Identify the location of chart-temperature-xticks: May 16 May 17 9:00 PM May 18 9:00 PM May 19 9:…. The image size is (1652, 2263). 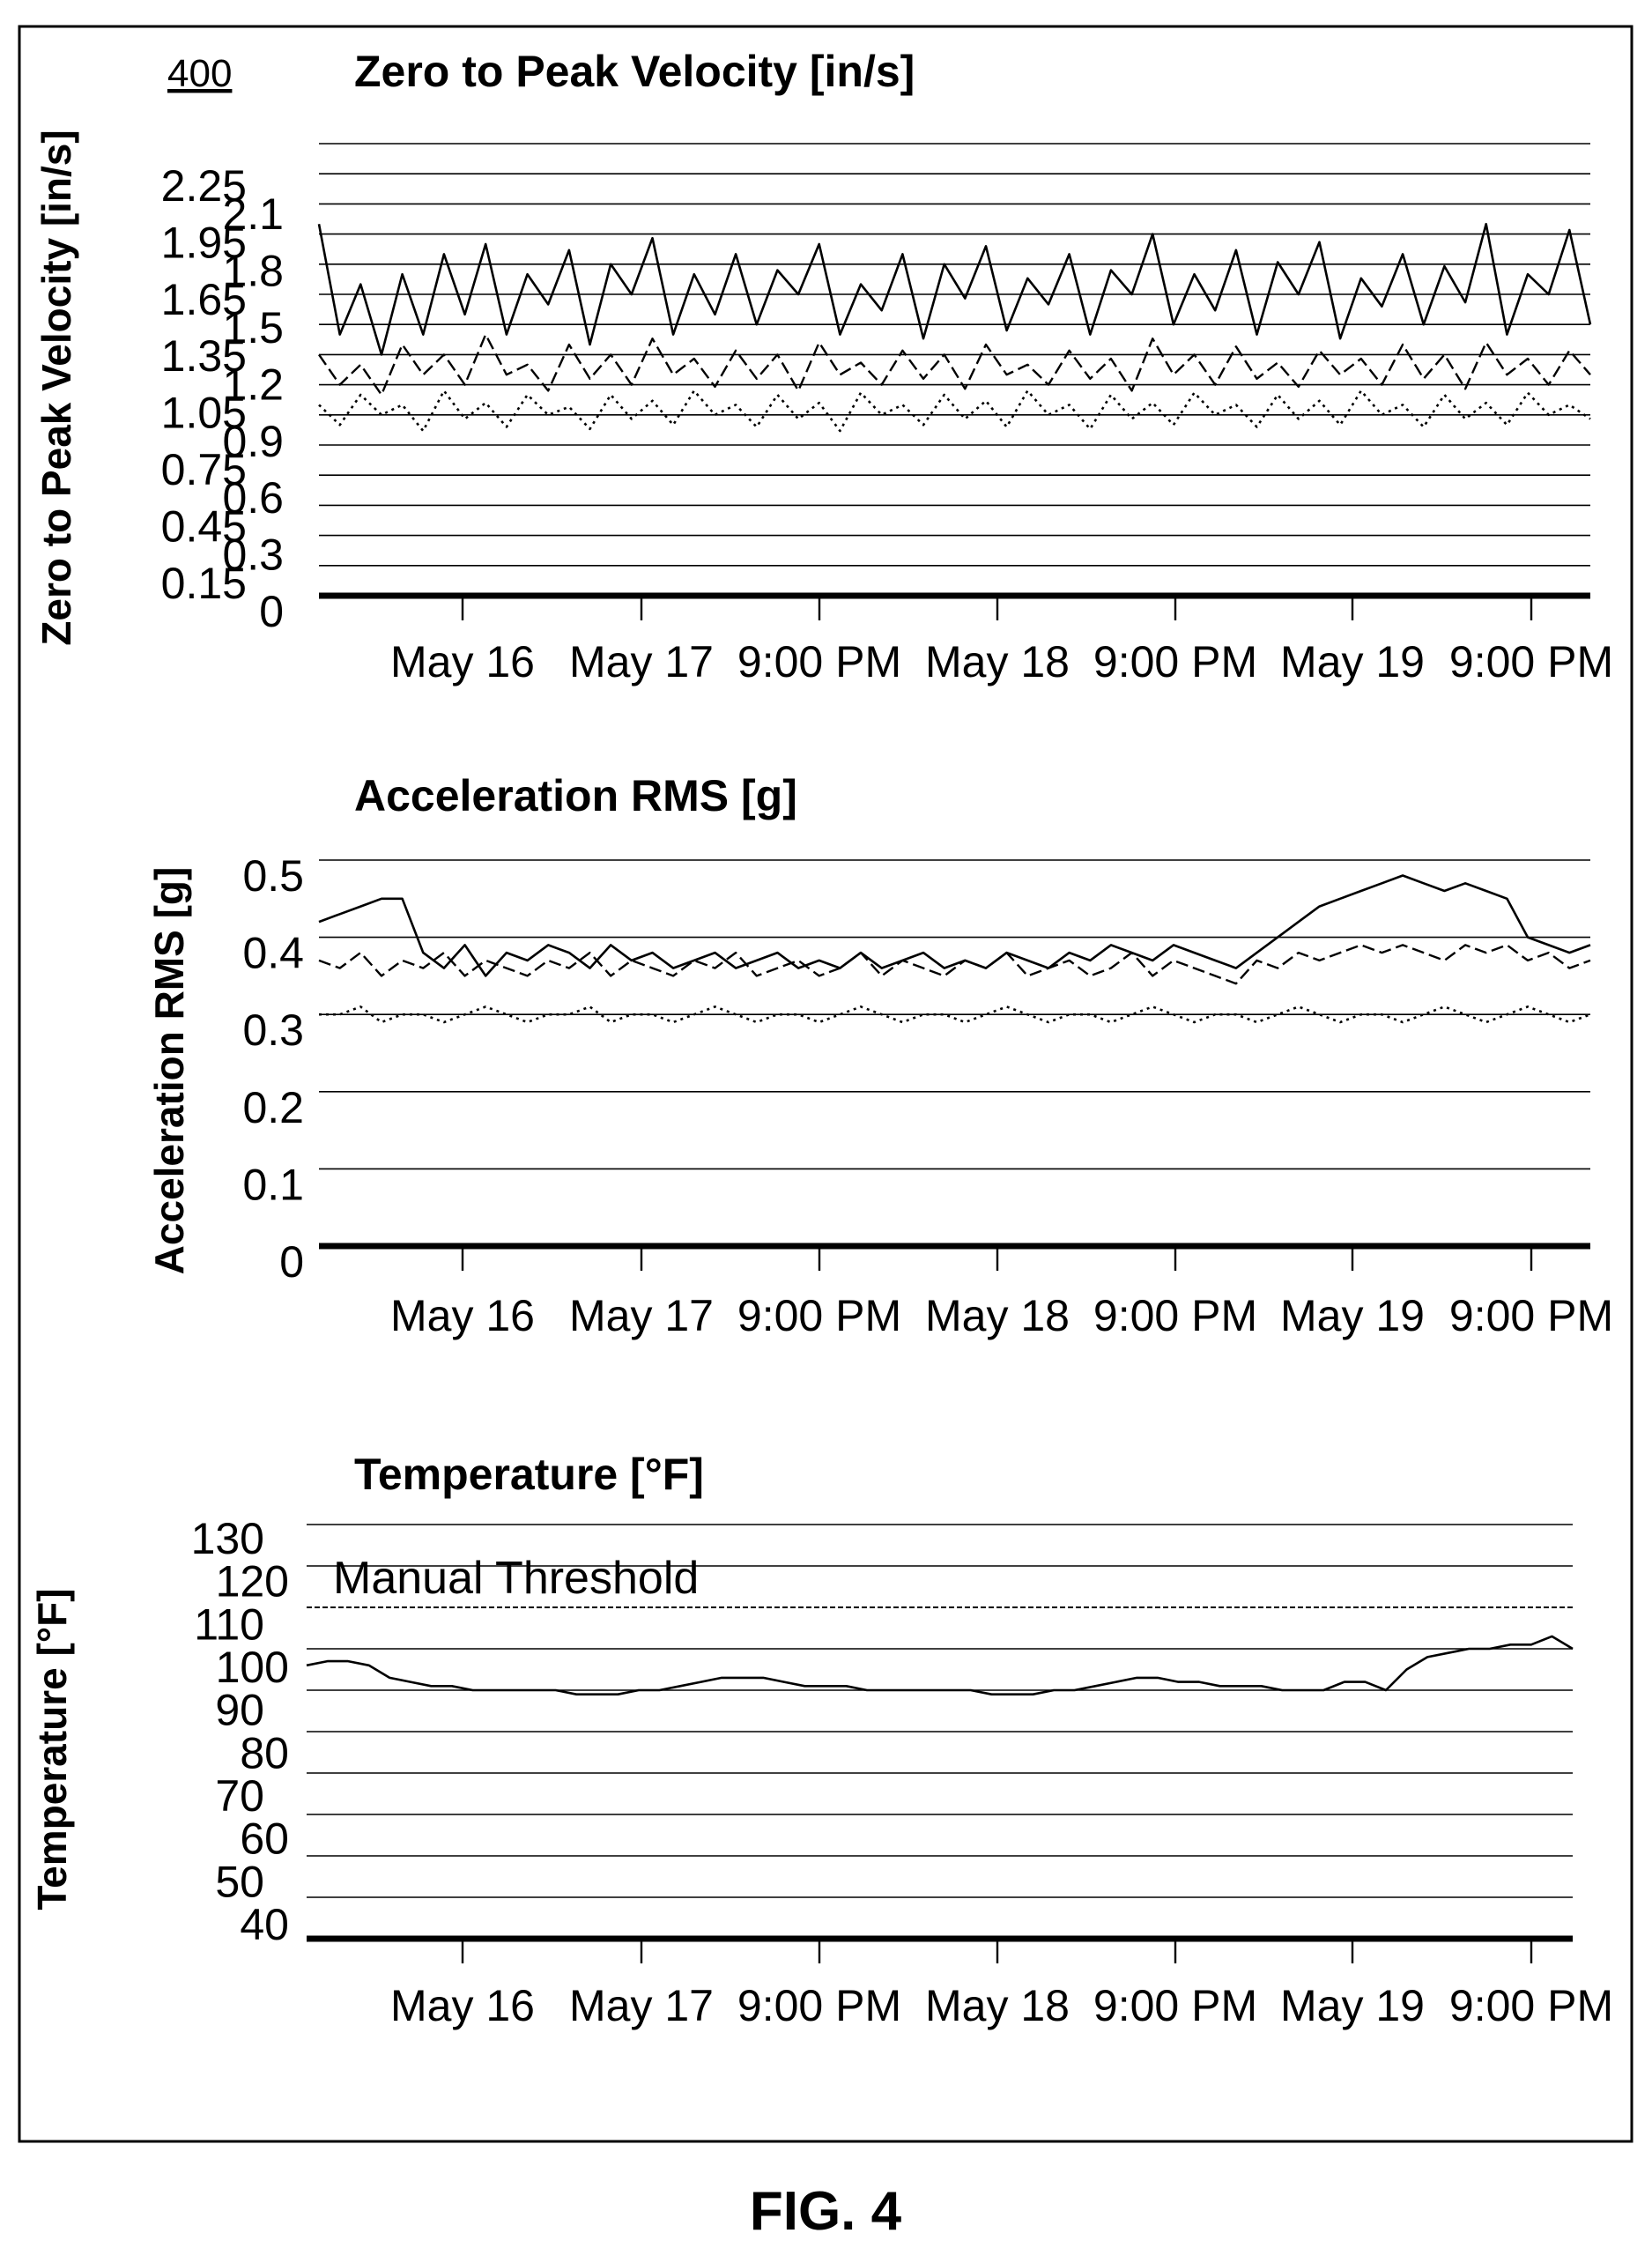
(1001, 2005).